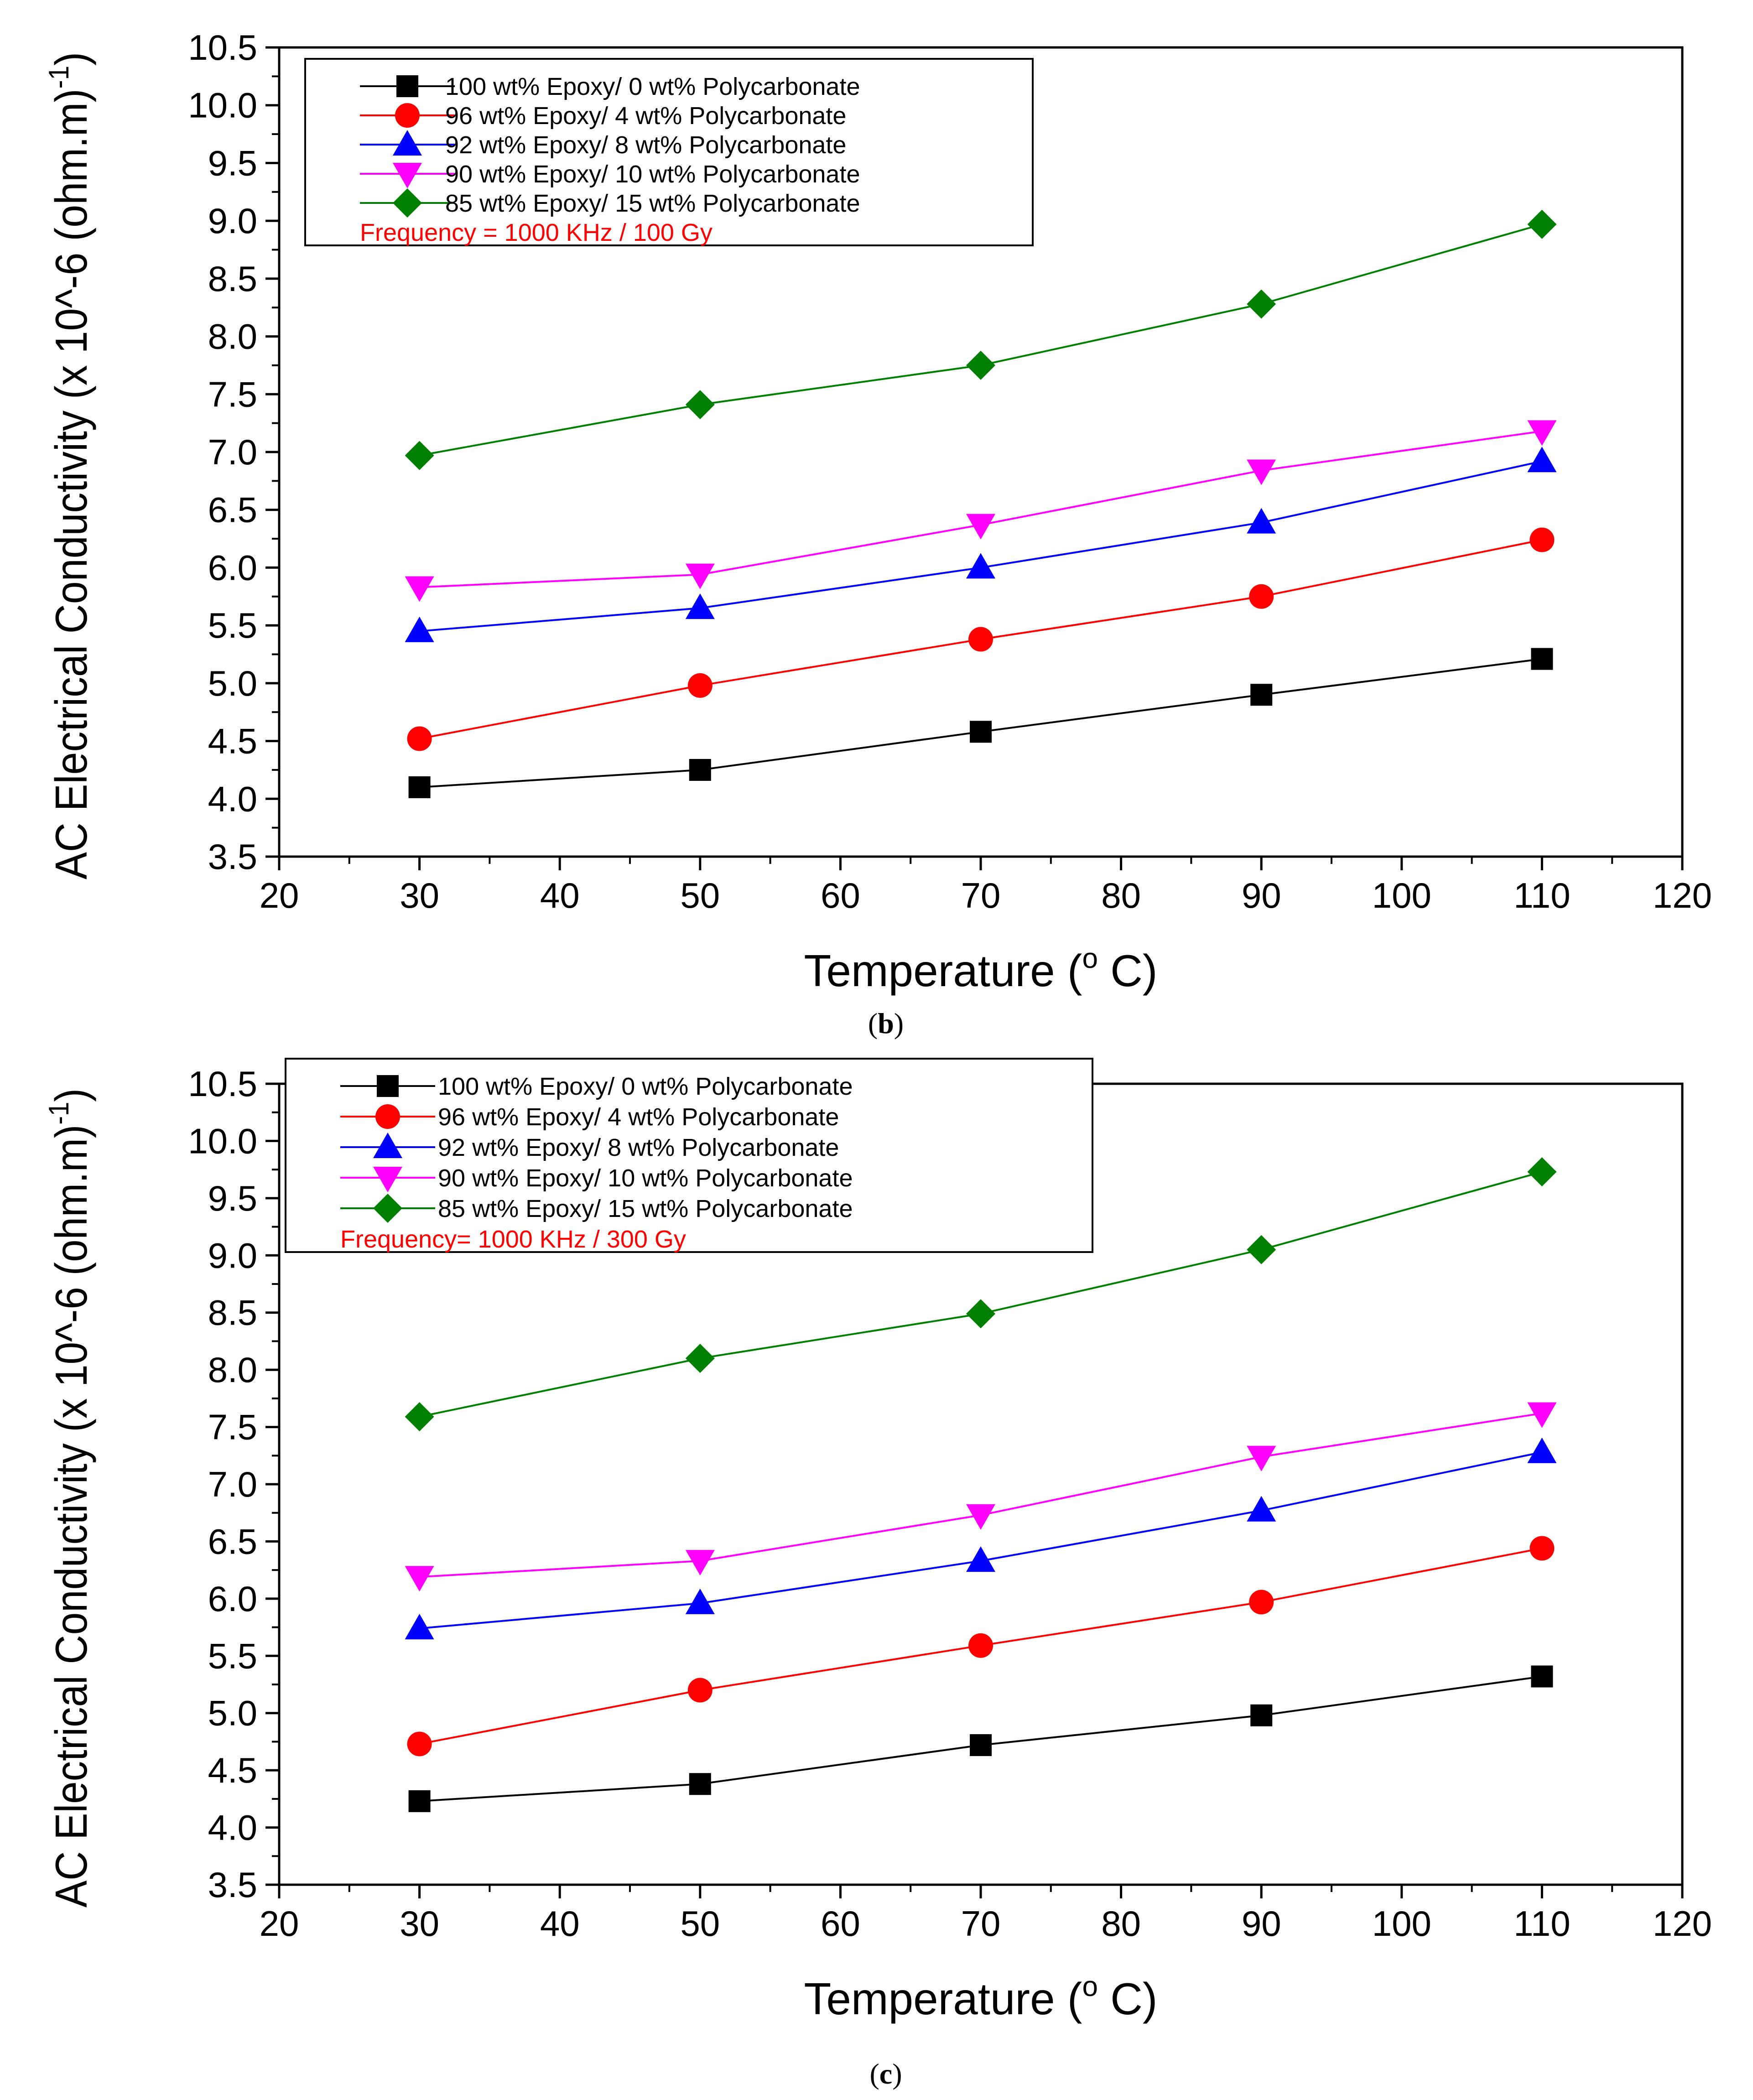  Describe the element at coordinates (1261, 895) in the screenshot. I see `x-tick-label: 90` at that location.